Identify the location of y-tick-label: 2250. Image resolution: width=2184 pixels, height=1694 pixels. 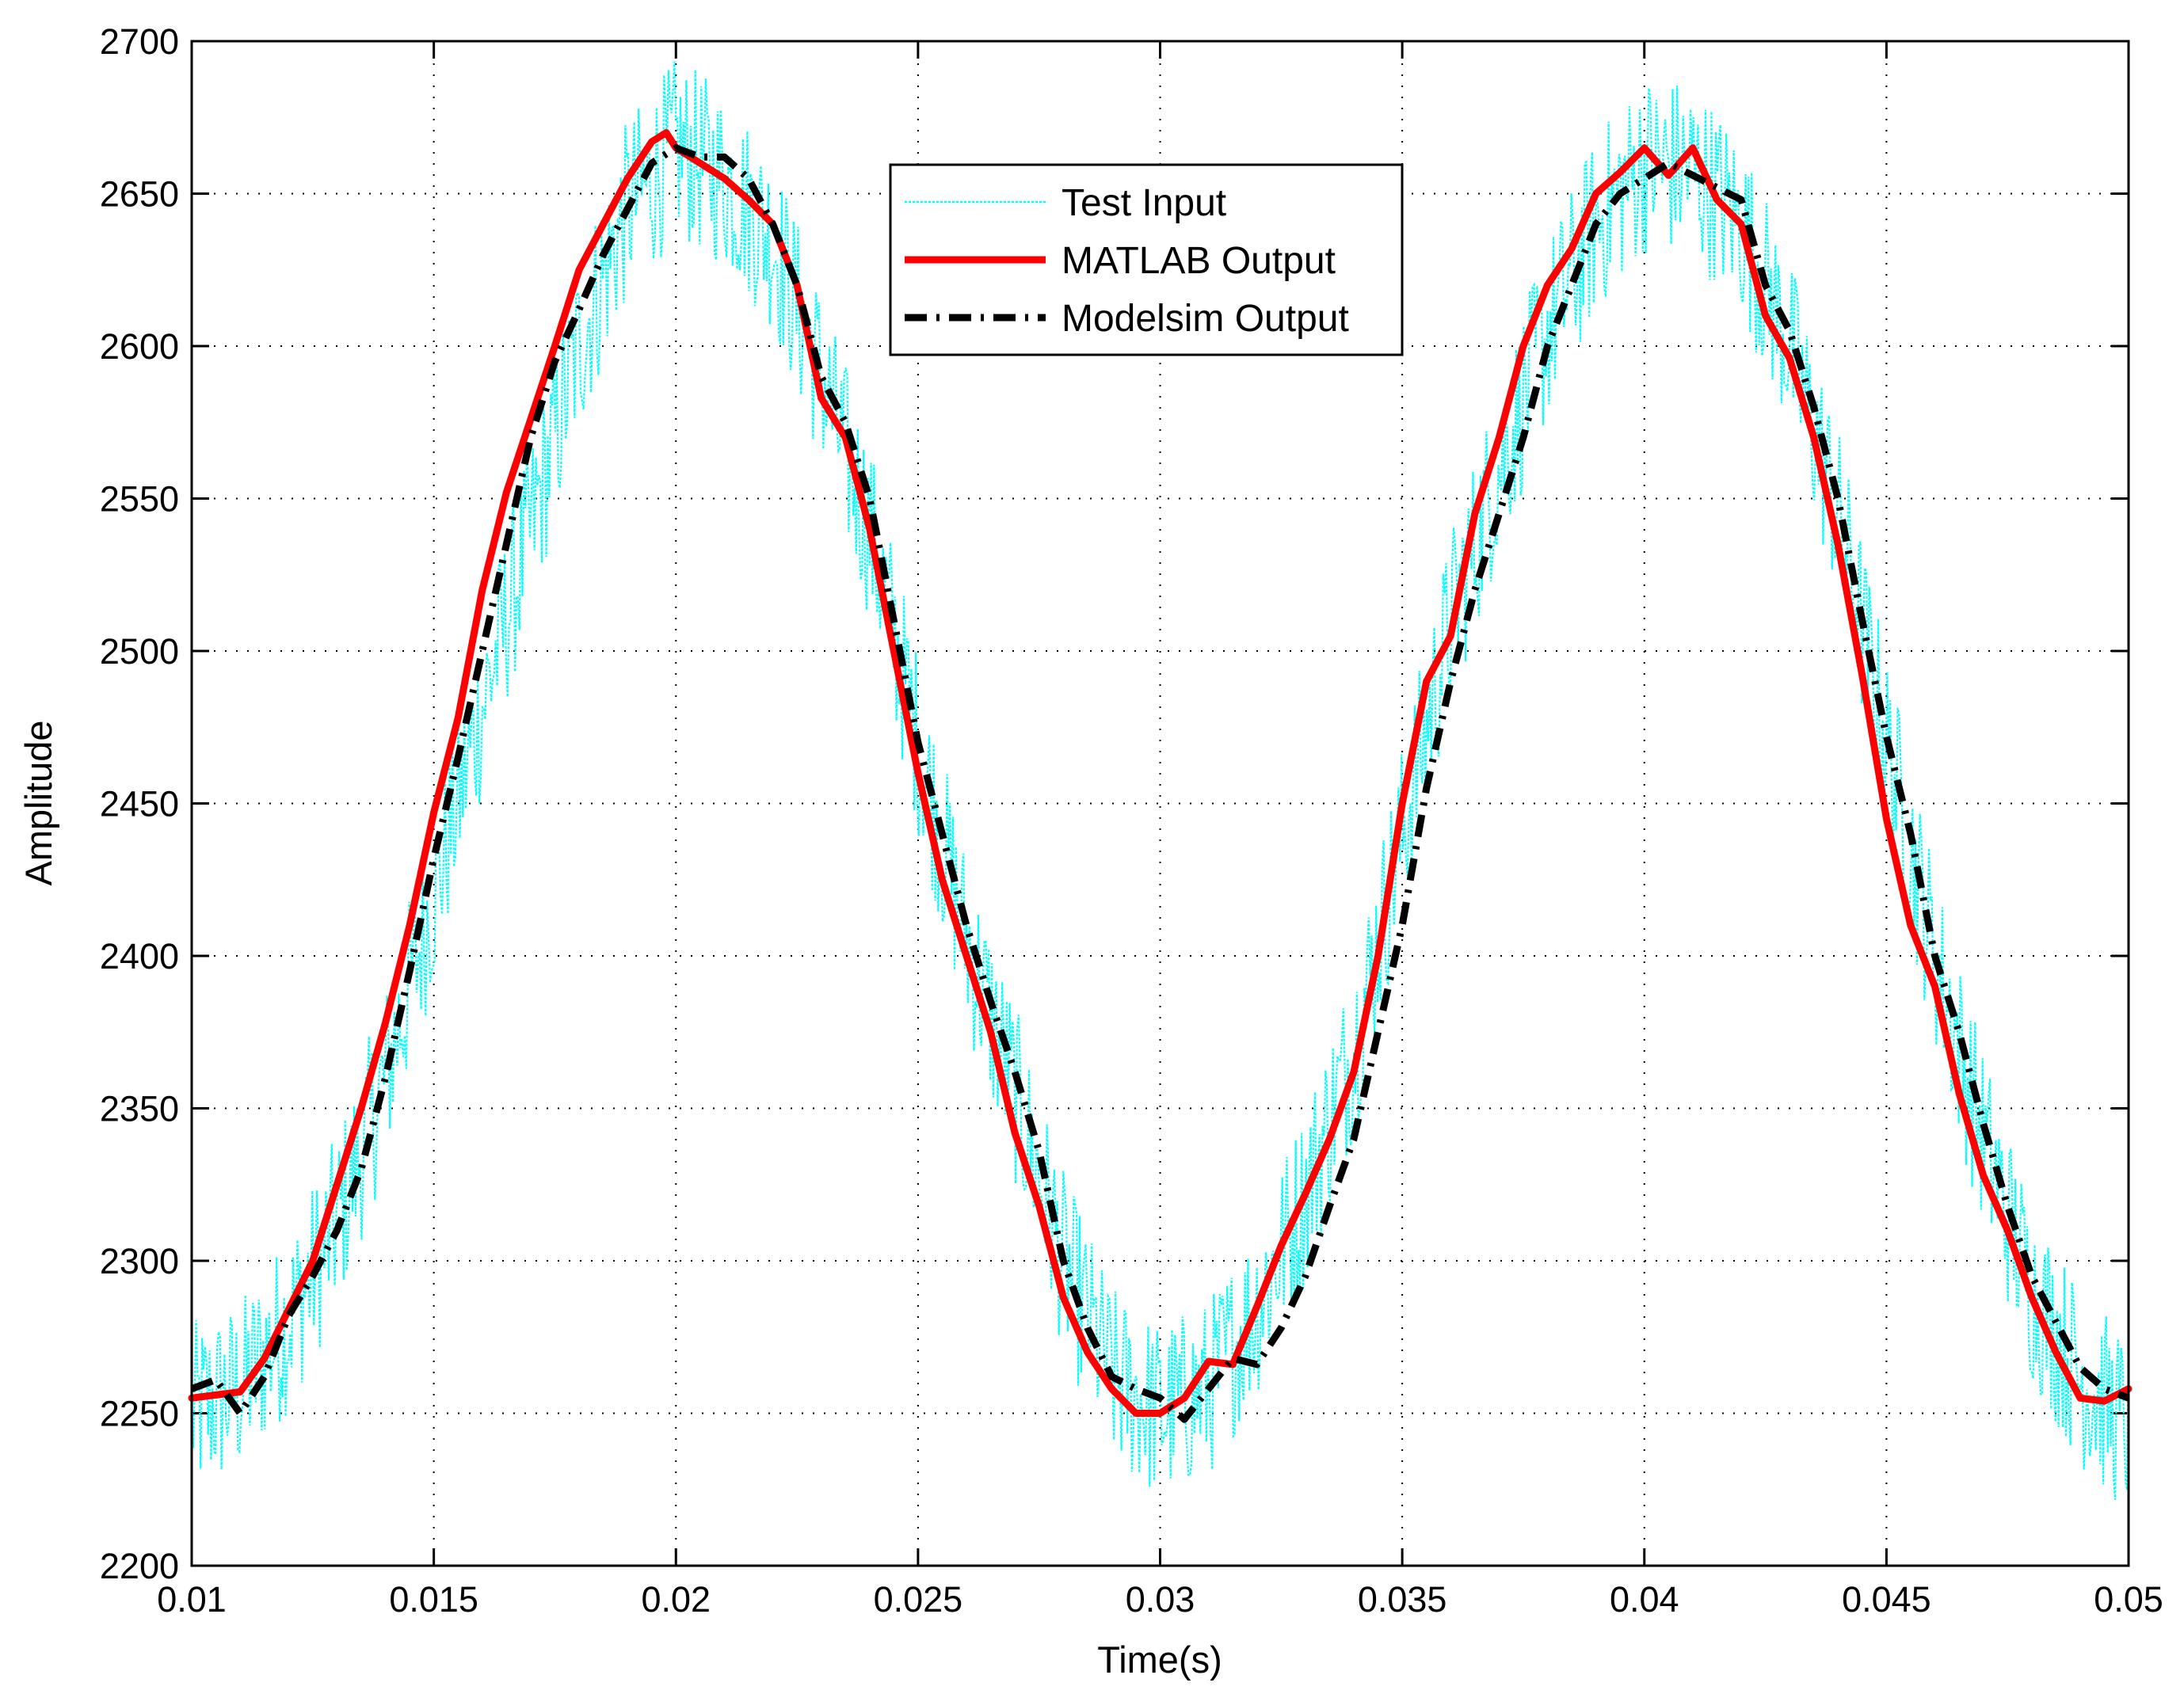
(139, 1414).